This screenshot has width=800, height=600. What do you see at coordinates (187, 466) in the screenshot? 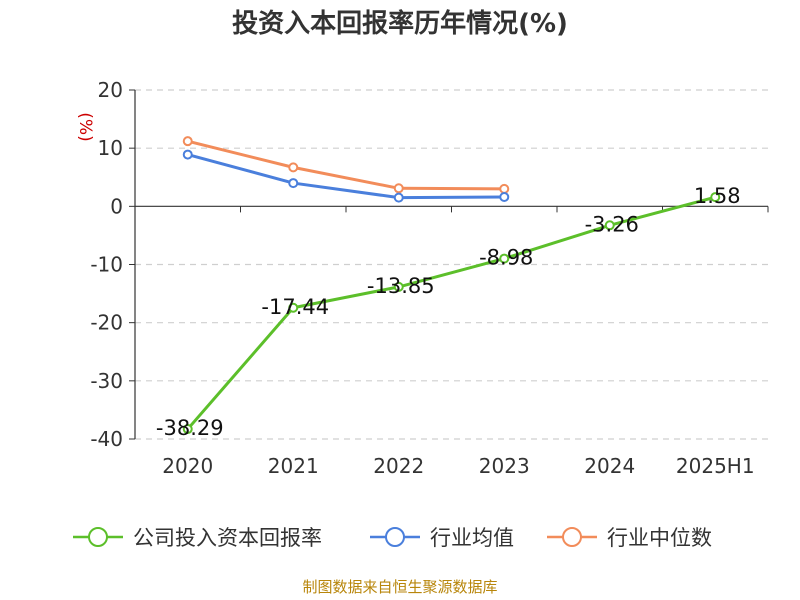
I see `x-tick-label: 2020` at bounding box center [187, 466].